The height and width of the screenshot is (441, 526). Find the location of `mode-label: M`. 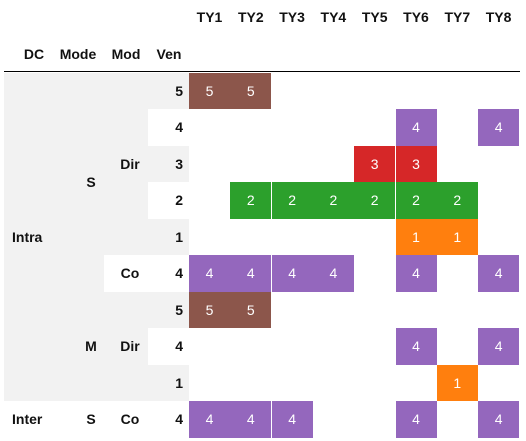

mode-label: M is located at coordinates (91, 346).